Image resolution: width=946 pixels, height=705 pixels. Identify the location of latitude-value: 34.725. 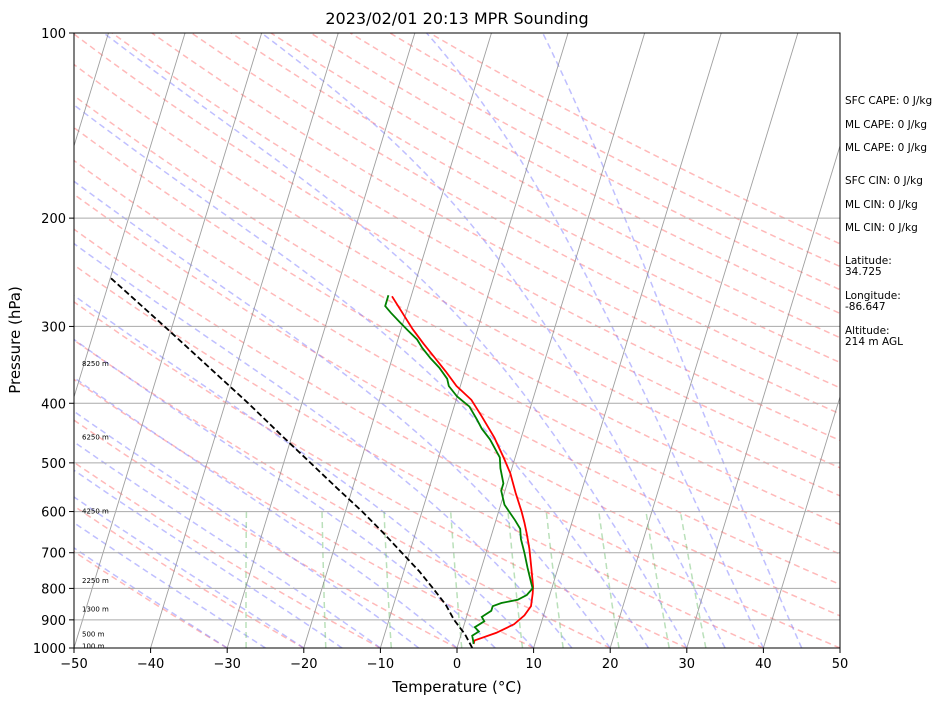
(863, 272).